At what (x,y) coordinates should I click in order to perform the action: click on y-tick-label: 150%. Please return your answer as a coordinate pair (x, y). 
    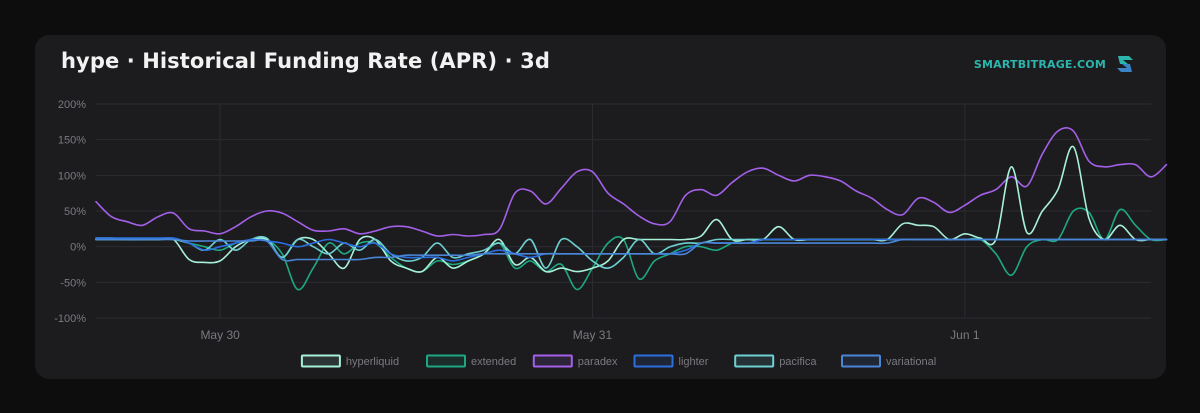
    Looking at the image, I should click on (72, 141).